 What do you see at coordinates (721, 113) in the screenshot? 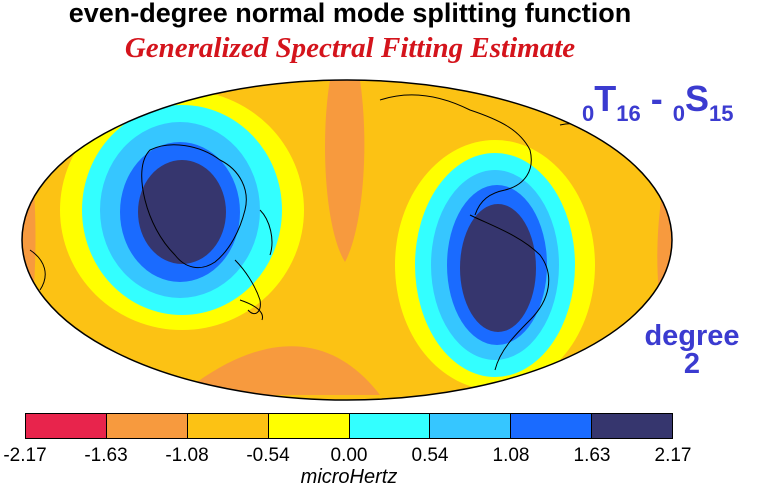
I see `mode-right-sub: 15` at bounding box center [721, 113].